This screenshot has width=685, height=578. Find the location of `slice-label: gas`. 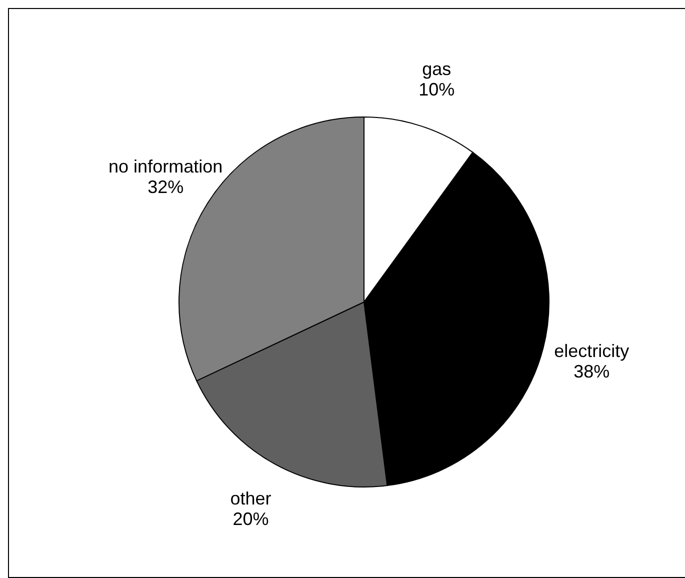

slice-label: gas is located at coordinates (437, 68).